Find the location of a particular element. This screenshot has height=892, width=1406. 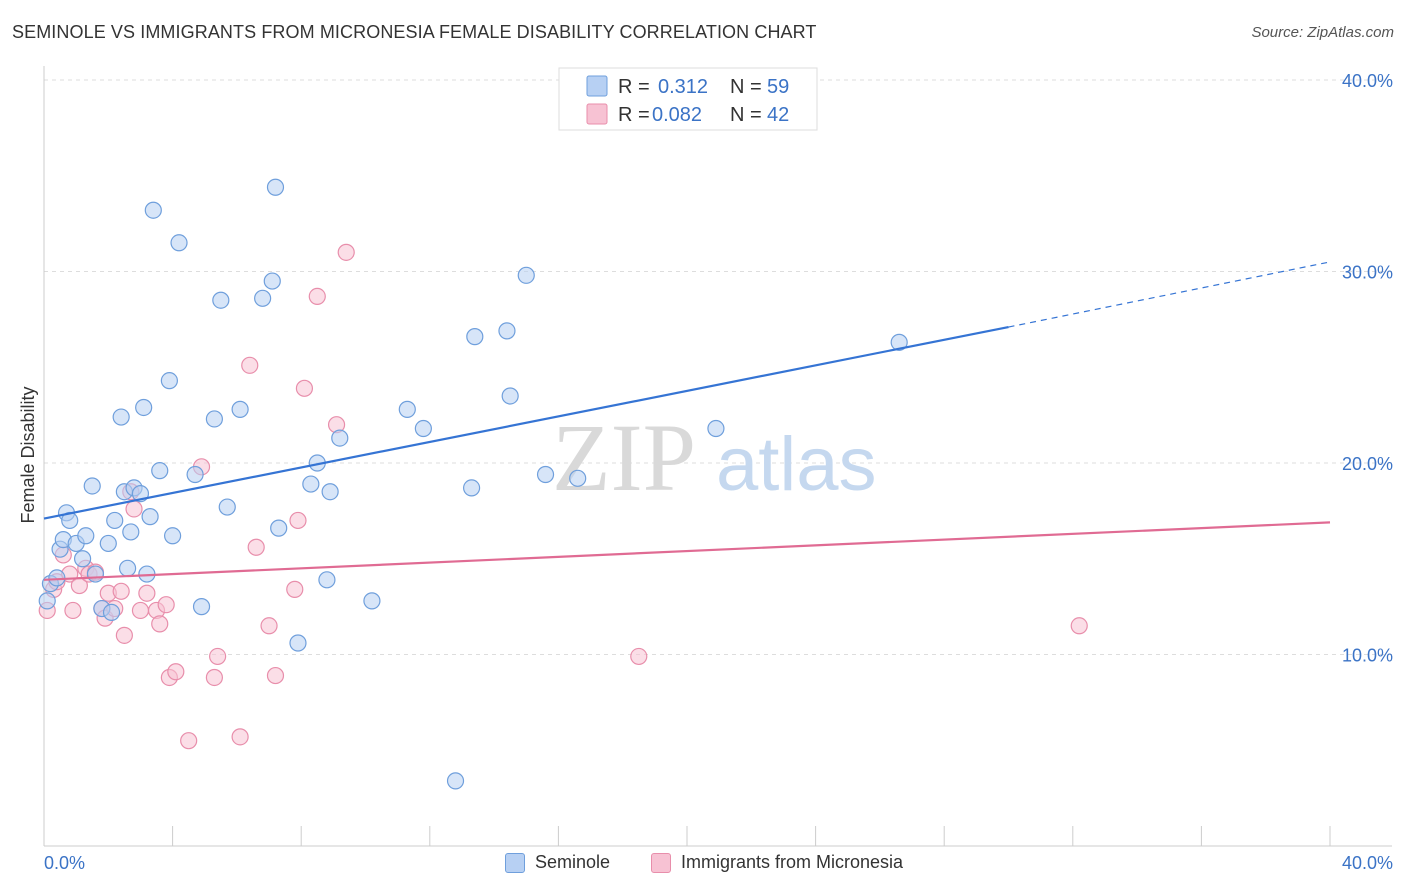

y-tick-label: 20.0% is located at coordinates (1367, 464).